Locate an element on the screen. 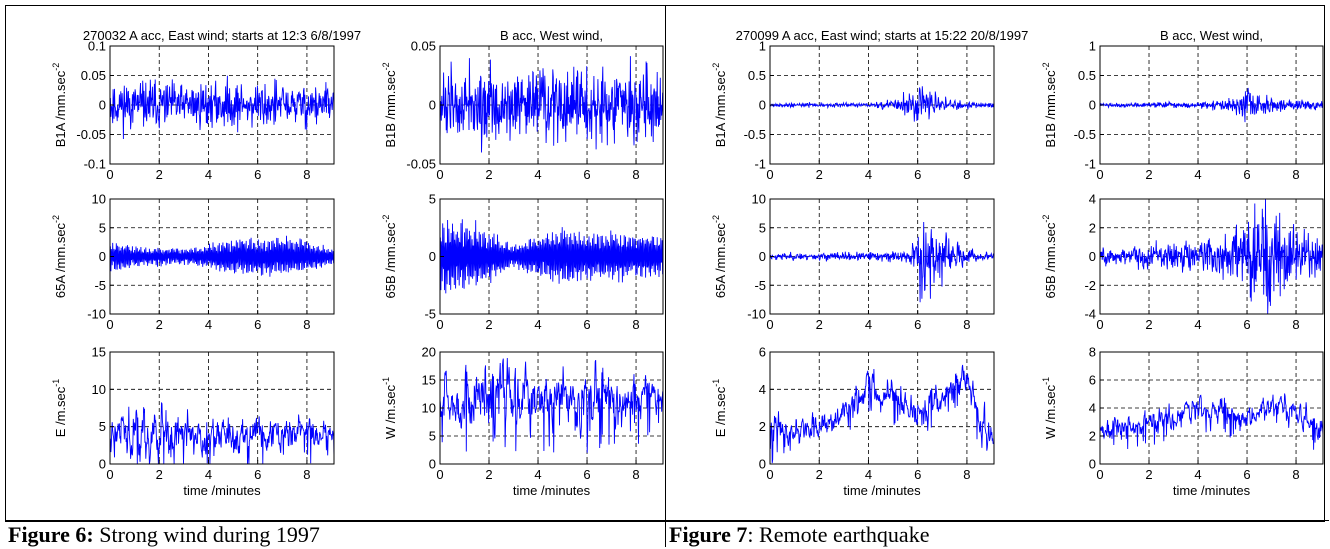 The height and width of the screenshot is (549, 1330). subplot-1-5: 0 2 4 6 8 0 2 4 6 8 W /m.sec-1 time /minutes is located at coordinates (1182, 421).